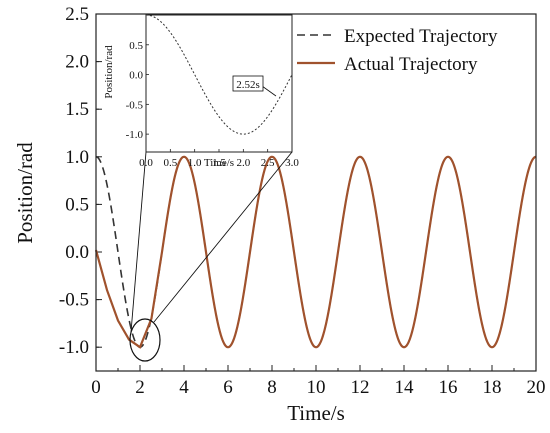 The height and width of the screenshot is (433, 550). Describe the element at coordinates (272, 387) in the screenshot. I see `x-tick-label: 8` at that location.